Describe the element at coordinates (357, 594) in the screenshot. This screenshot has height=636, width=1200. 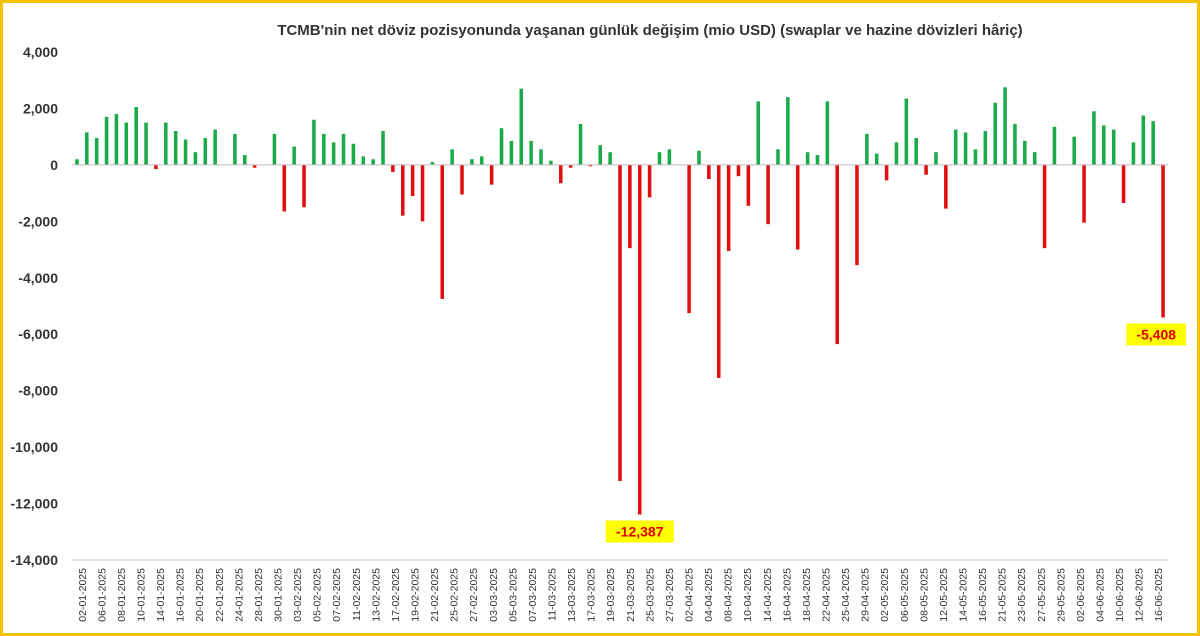
I see `x-tick-label: 11-02-2025` at that location.